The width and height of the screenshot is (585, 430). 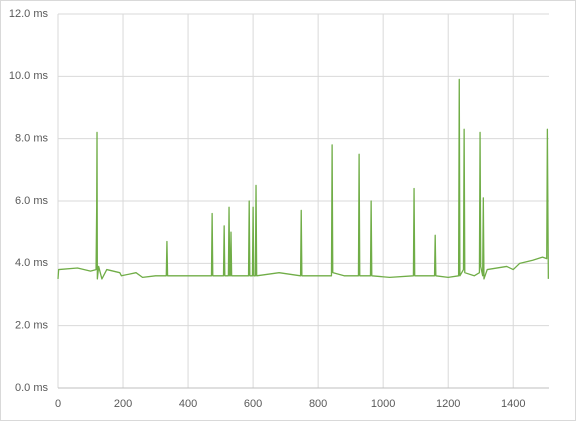 I want to click on y-tick-label: 8.0 ms, so click(x=32, y=139).